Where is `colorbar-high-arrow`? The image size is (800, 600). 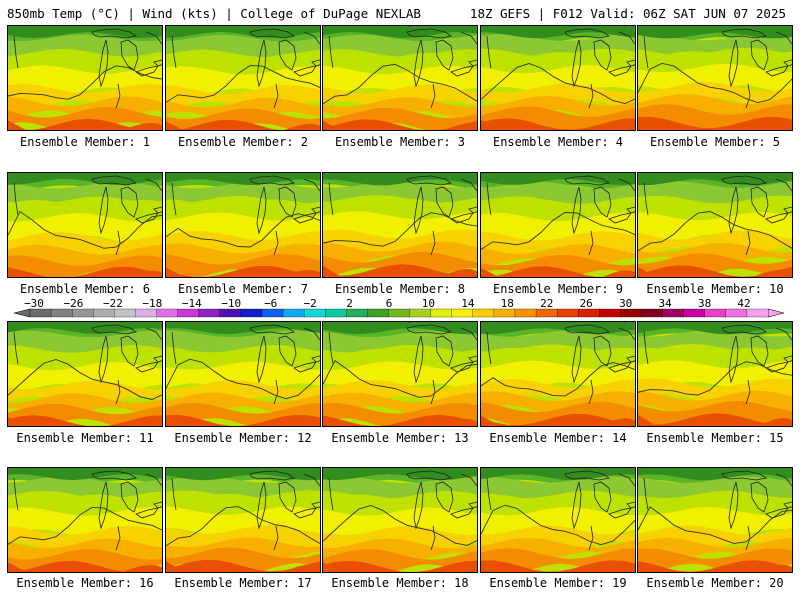
colorbar-high-arrow is located at coordinates (776, 313).